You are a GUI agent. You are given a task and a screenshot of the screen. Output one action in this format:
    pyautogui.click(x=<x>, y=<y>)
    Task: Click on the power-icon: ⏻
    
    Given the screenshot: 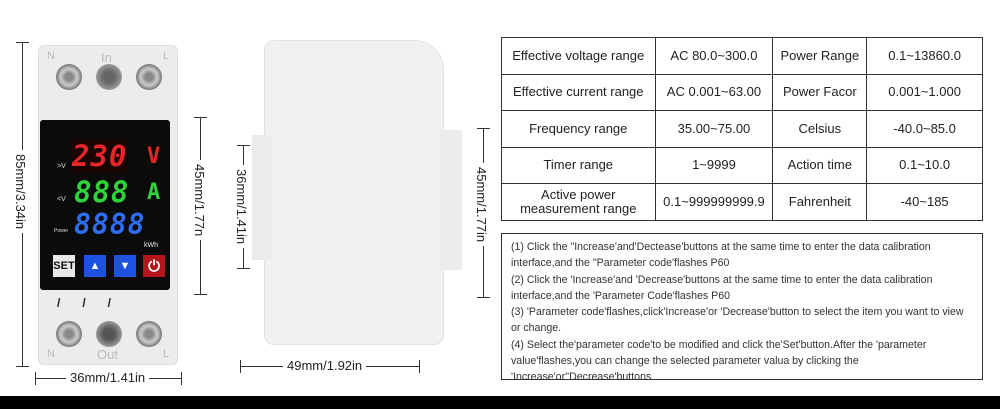 What is the action you would take?
    pyautogui.click(x=154, y=266)
    